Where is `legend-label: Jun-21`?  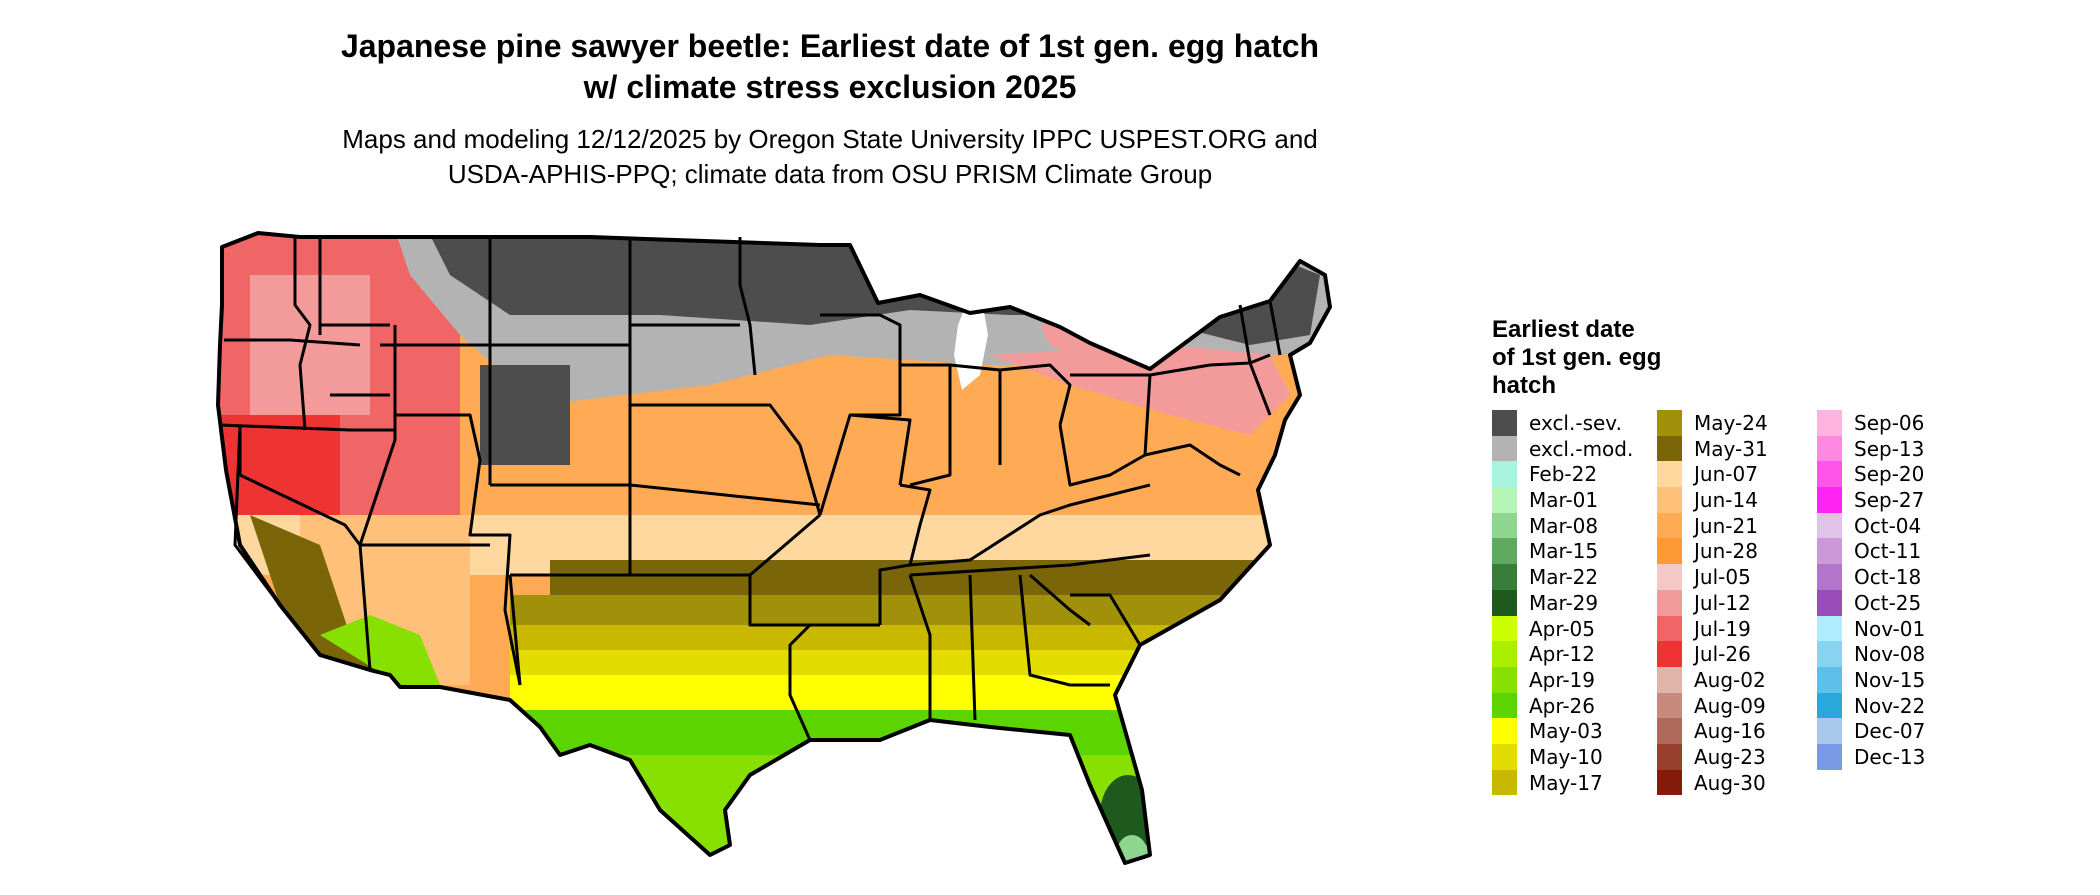
legend-label: Jun-21 is located at coordinates (1726, 525).